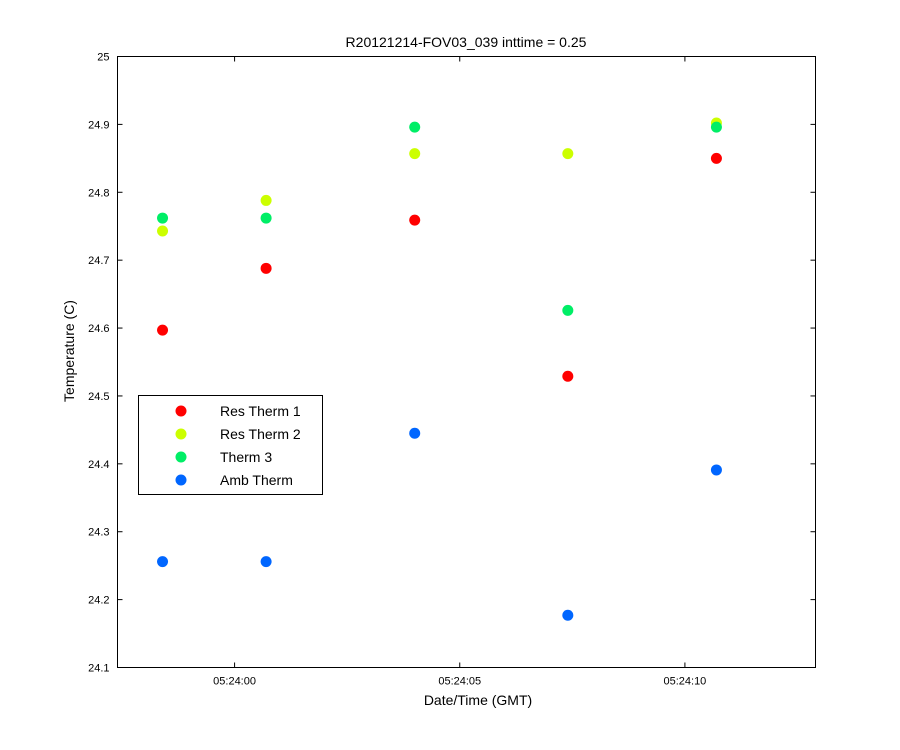  What do you see at coordinates (98, 397) in the screenshot?
I see `y-tick-label: 24.5` at bounding box center [98, 397].